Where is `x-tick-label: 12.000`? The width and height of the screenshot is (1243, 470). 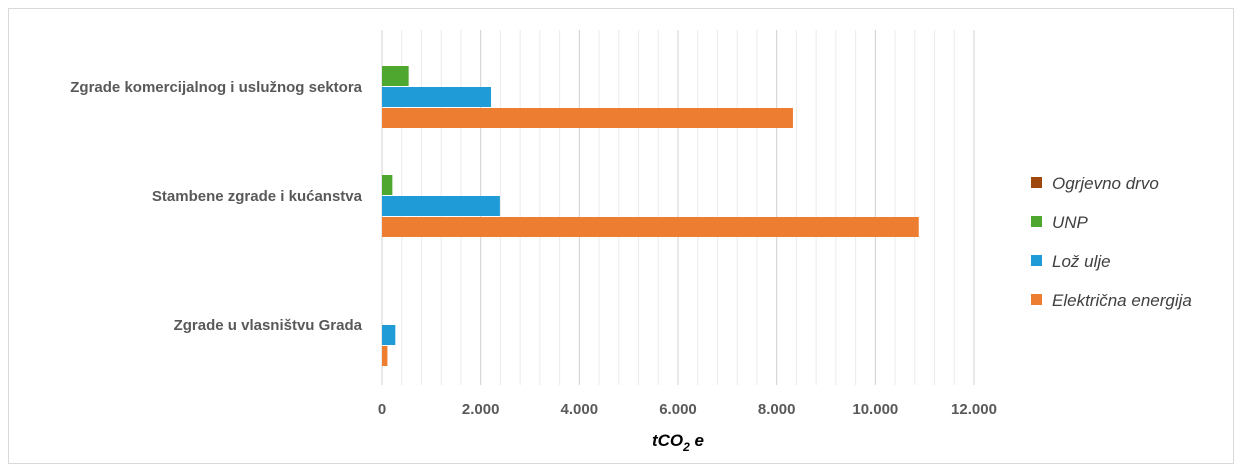 x-tick-label: 12.000 is located at coordinates (974, 409).